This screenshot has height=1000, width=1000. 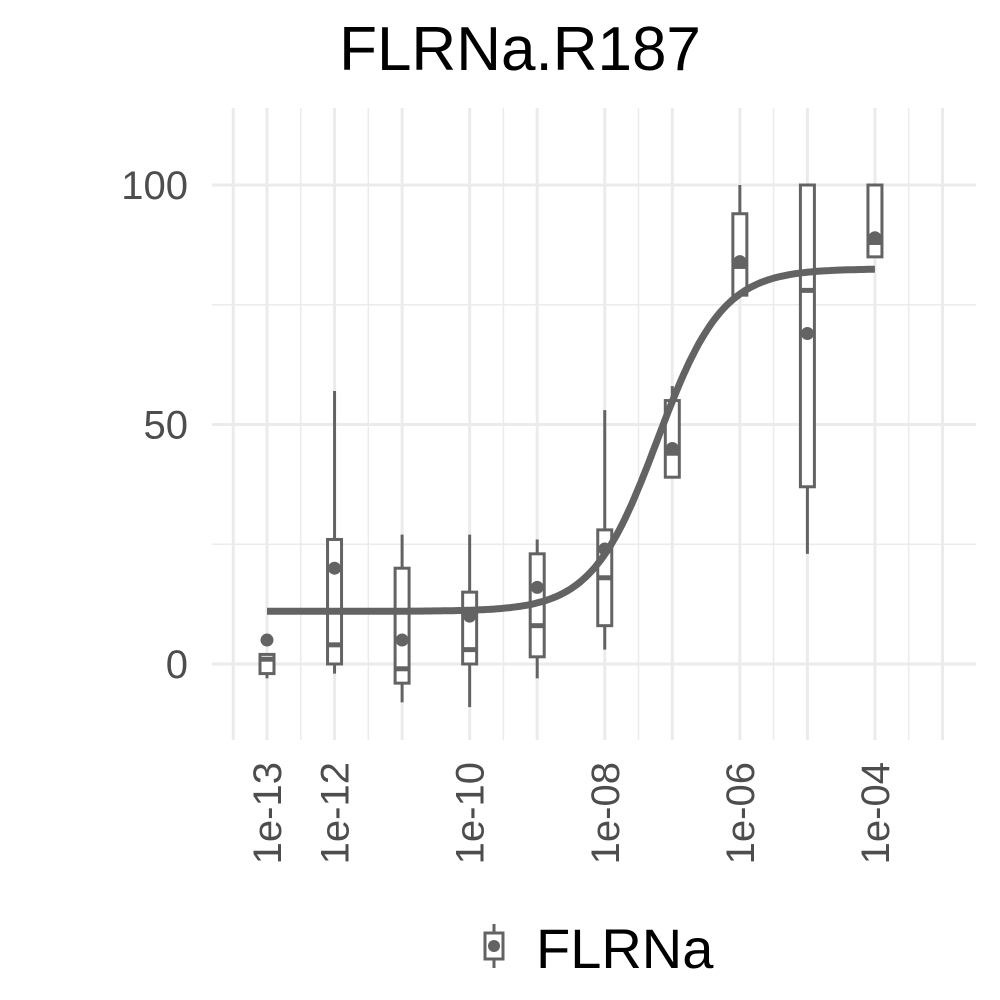 I want to click on x-tick-label: 1e-10, so click(x=471, y=813).